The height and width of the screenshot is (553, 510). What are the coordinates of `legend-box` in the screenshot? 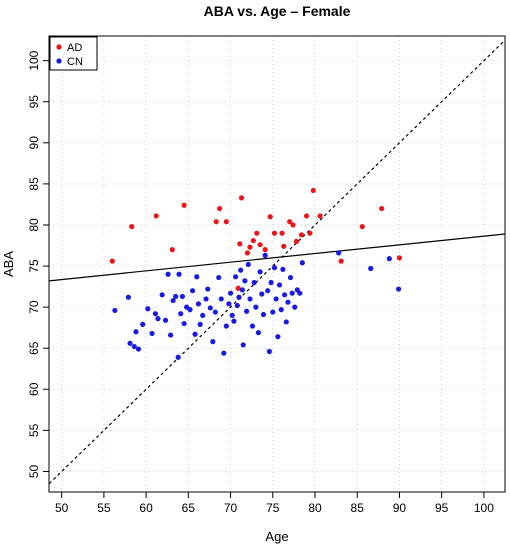 It's located at (73, 53).